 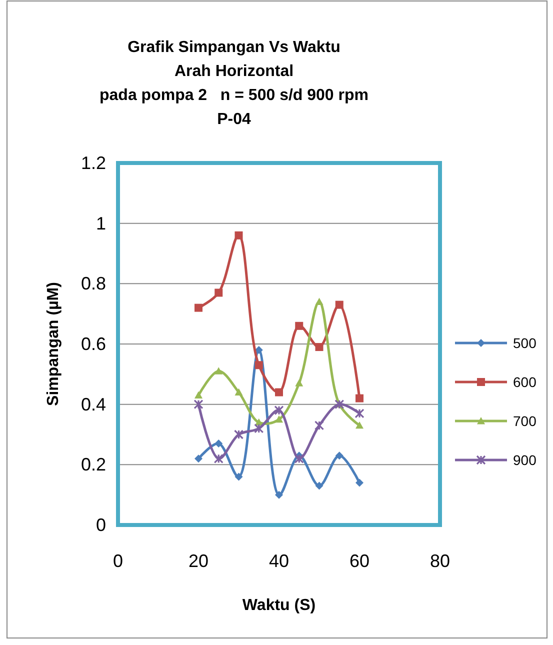 I want to click on y-tick-label: 0.4, so click(x=93, y=404).